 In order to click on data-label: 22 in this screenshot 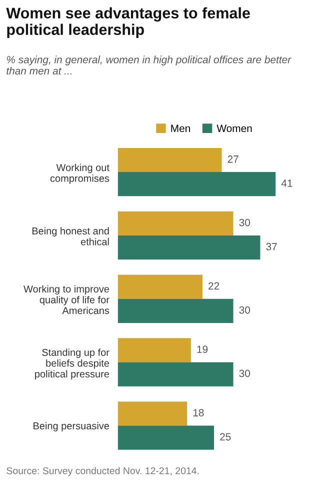, I will do `click(214, 286)`.